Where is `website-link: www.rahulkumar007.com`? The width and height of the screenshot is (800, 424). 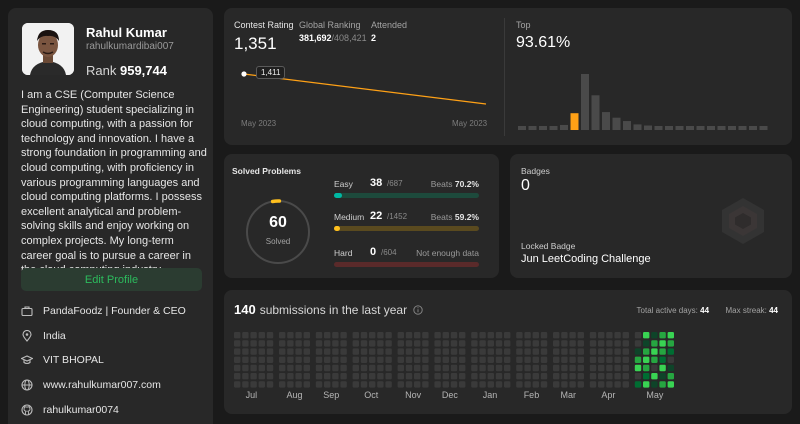
website-link: www.rahulkumar007.com is located at coordinates (102, 385).